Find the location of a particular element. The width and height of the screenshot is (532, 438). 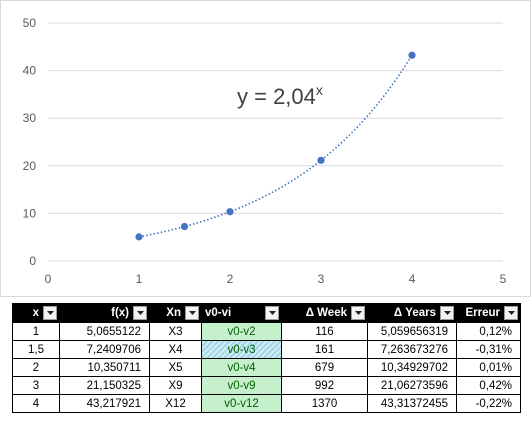

table-cell: 0,42% is located at coordinates (488, 385).